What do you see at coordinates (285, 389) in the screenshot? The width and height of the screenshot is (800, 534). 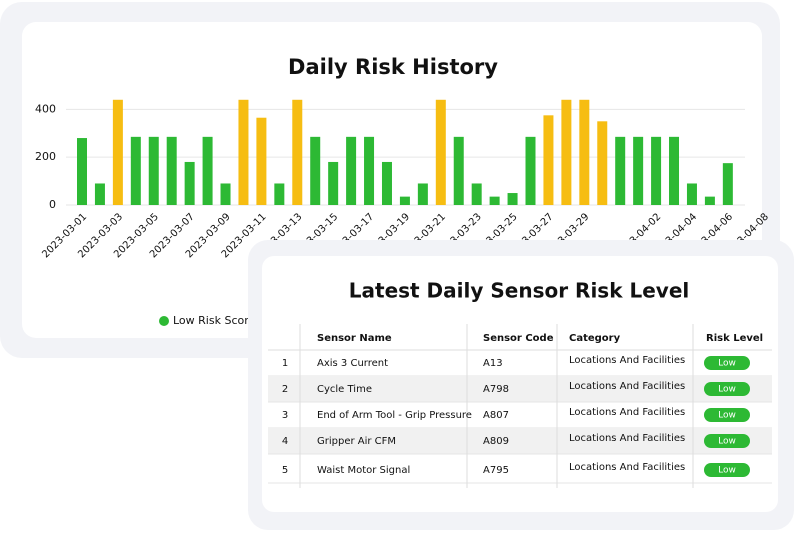 I see `row-index: 2` at bounding box center [285, 389].